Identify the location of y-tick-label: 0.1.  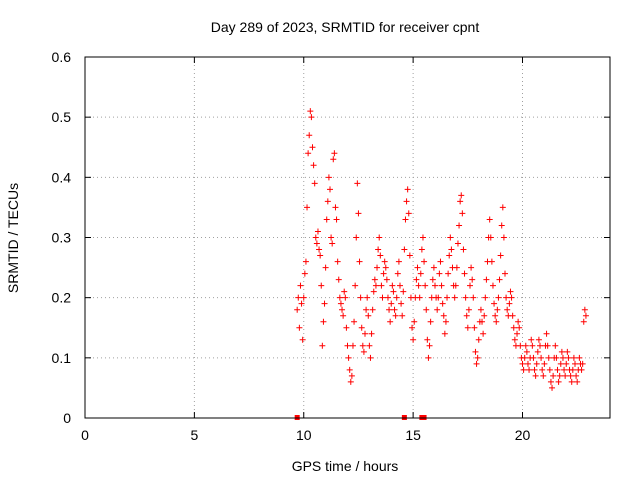
(62, 358).